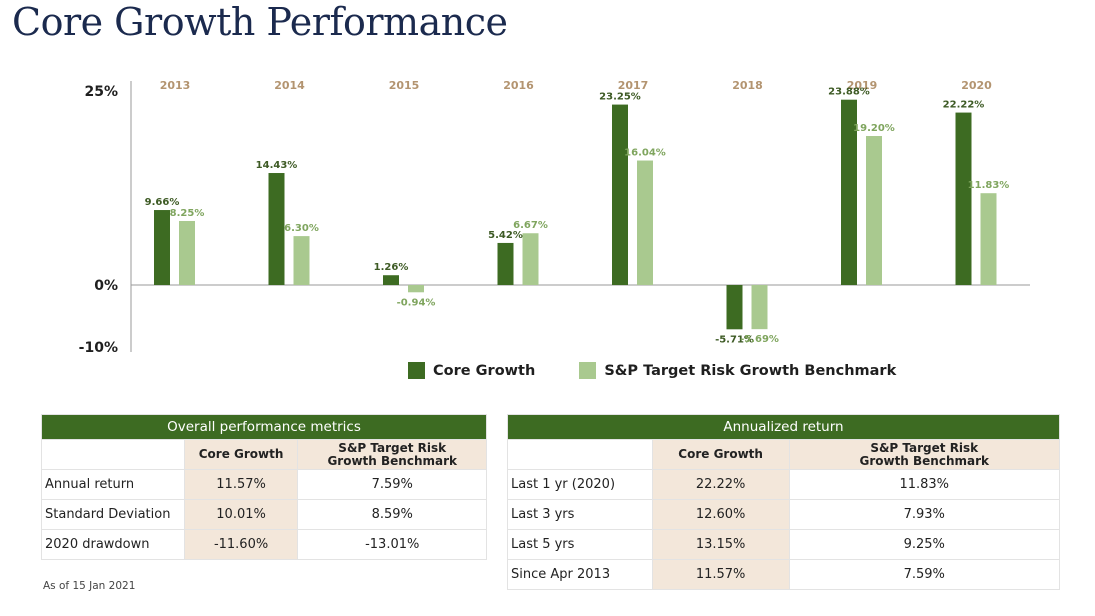  What do you see at coordinates (392, 544) in the screenshot?
I see `benchmark-value-cell: -13.01%` at bounding box center [392, 544].